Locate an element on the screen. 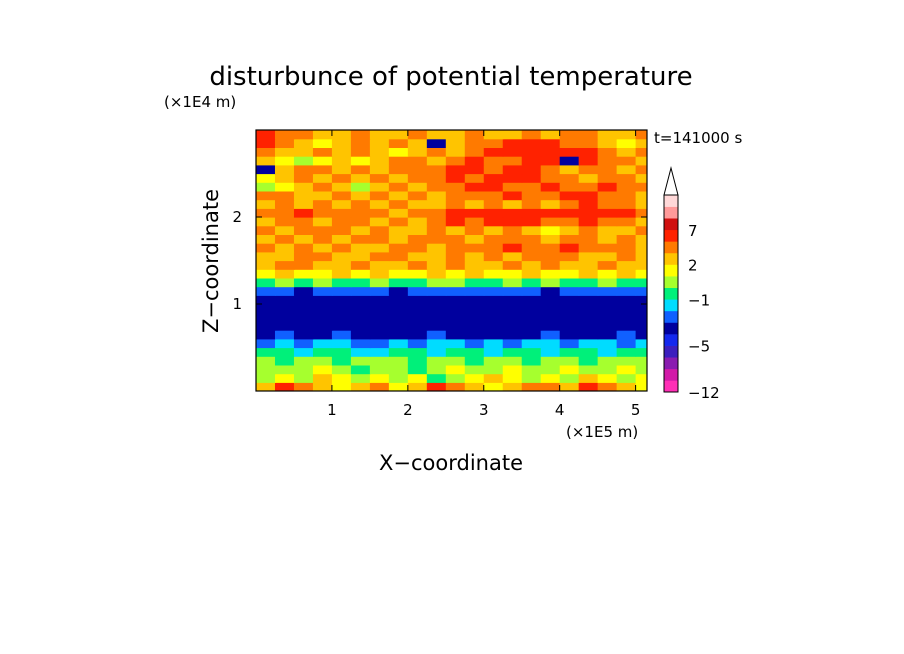 This screenshot has width=904, height=654. x-tick-label: 2 is located at coordinates (408, 410).